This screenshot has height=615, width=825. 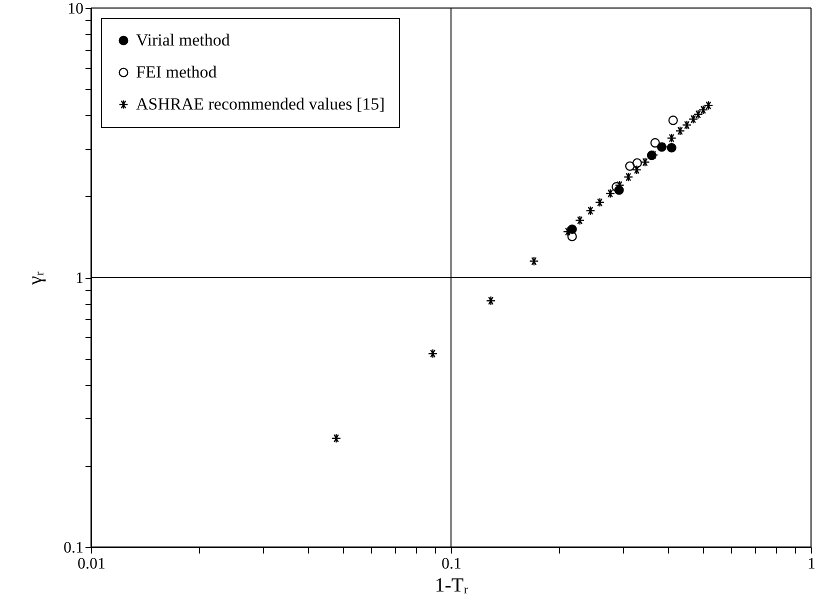 What do you see at coordinates (260, 104) in the screenshot?
I see `legend-label: ASHRAE recommended values [15]` at bounding box center [260, 104].